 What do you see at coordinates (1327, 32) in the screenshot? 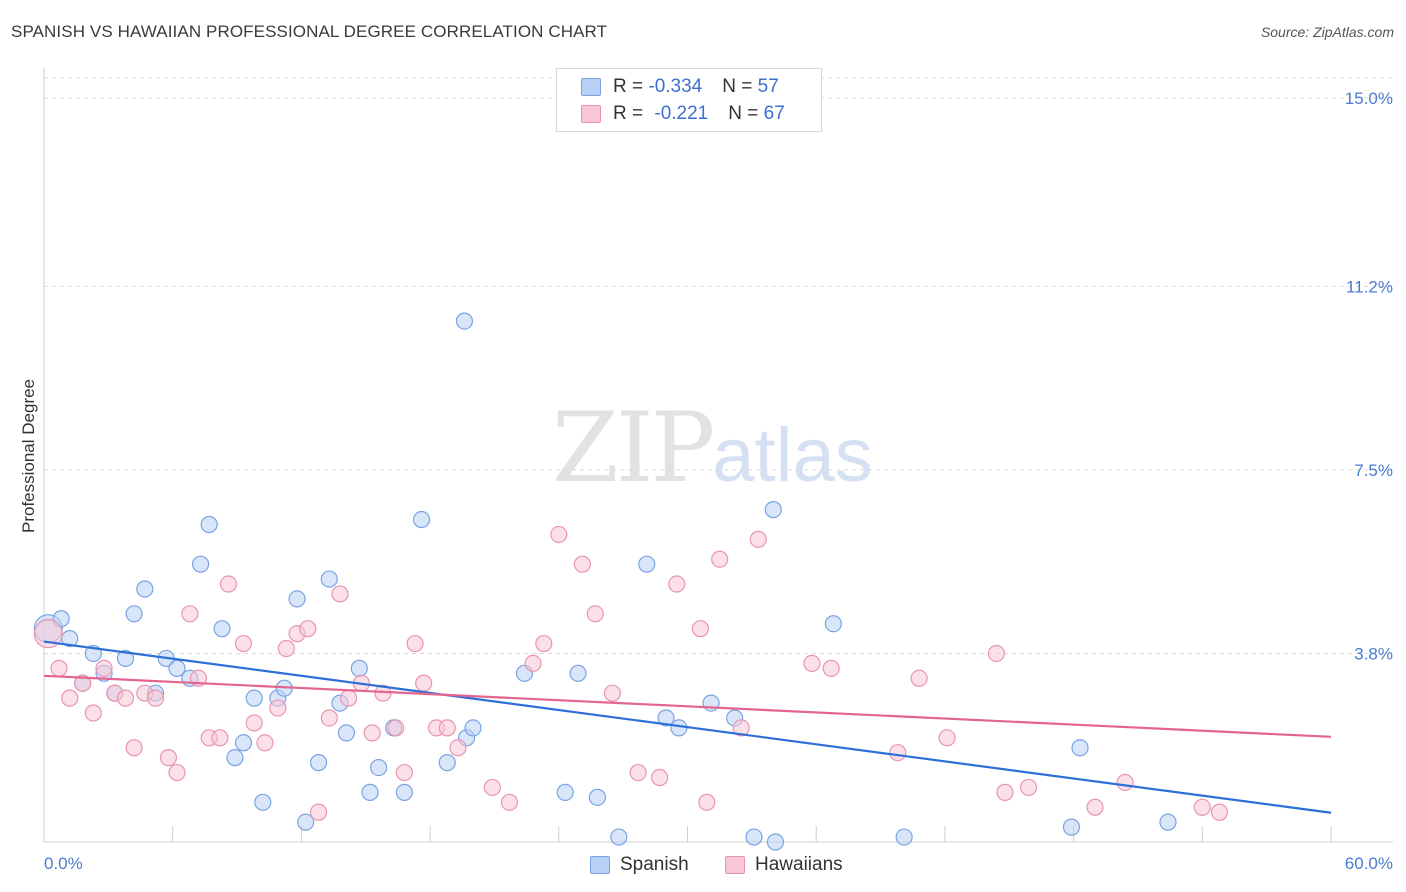
I see `source-label: Source: ZipAtlas.com` at bounding box center [1327, 32].